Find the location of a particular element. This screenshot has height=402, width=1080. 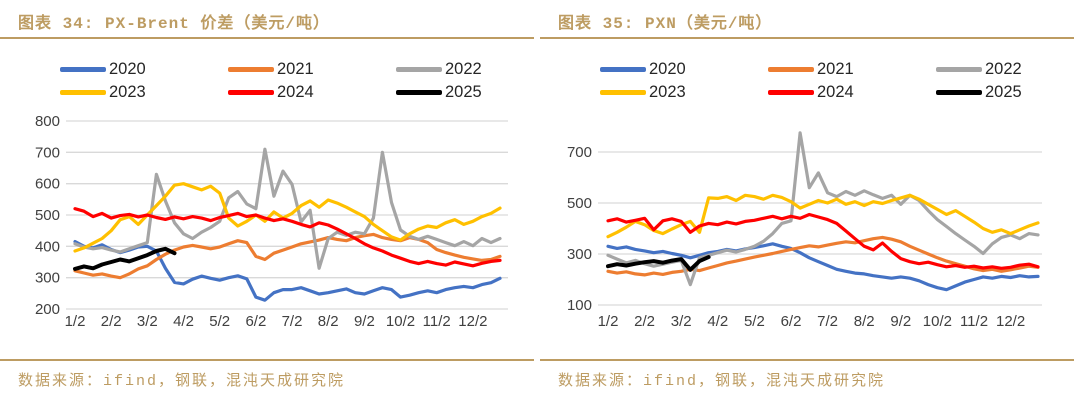

y-tick-label: 100 is located at coordinates (579, 305).